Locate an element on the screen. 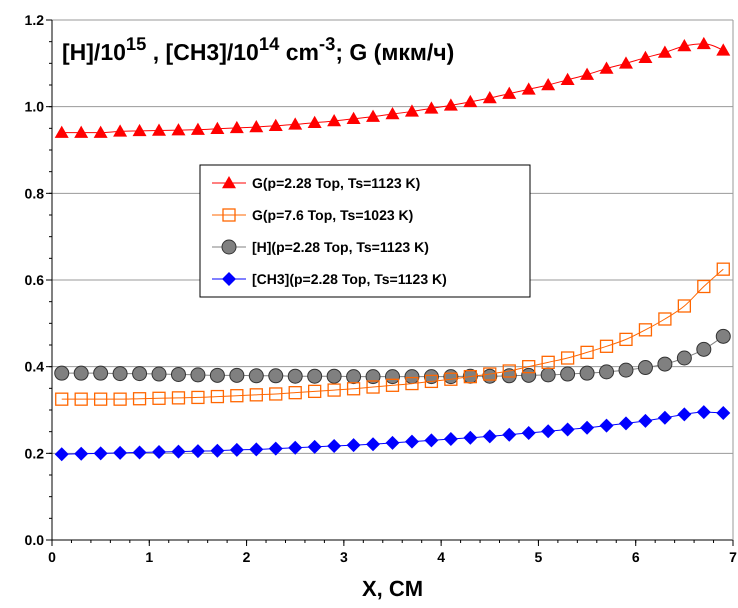 This screenshot has width=738, height=608. legend-label: [H](p=2.28 Top, Ts=1123 K) is located at coordinates (340, 247).